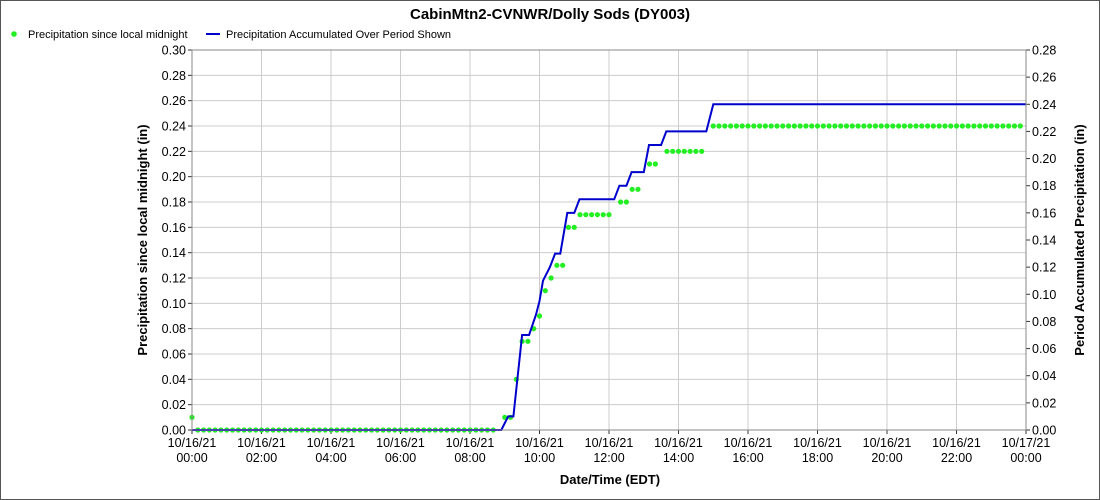  I want to click on left-tick-label: 0.24, so click(174, 127).